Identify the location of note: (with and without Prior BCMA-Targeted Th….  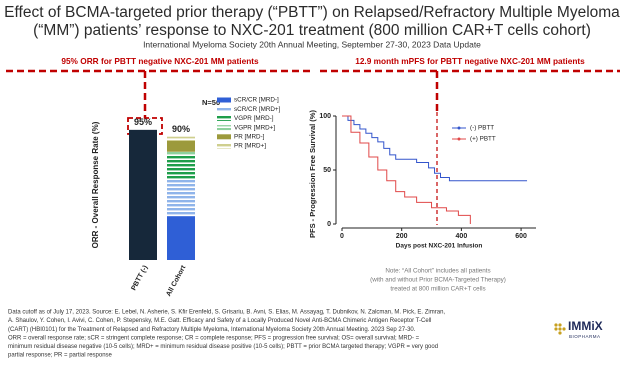
(438, 280).